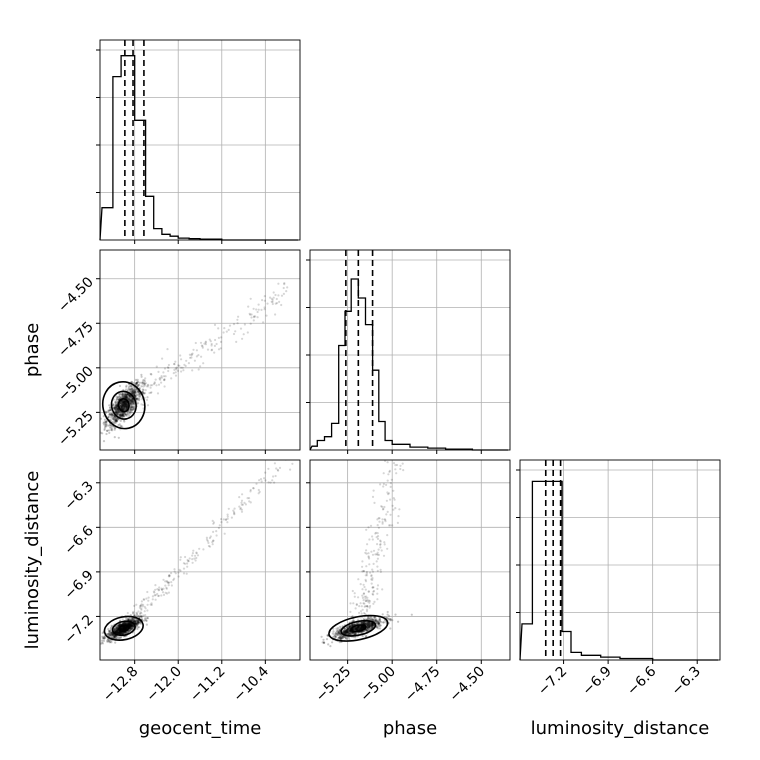 The height and width of the screenshot is (760, 760). I want to click on hist-panel-phase, so click(408, 351).